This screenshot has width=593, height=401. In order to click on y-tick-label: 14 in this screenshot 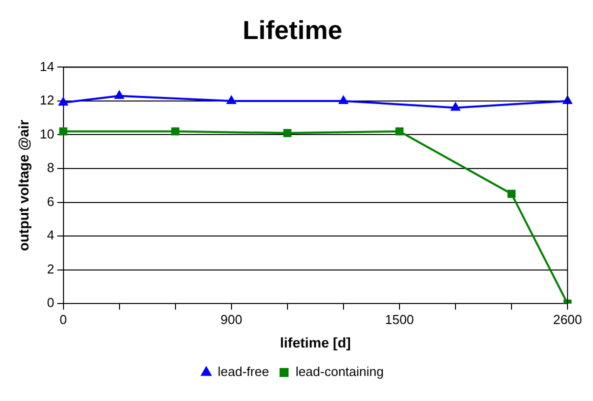, I will do `click(47, 66)`.